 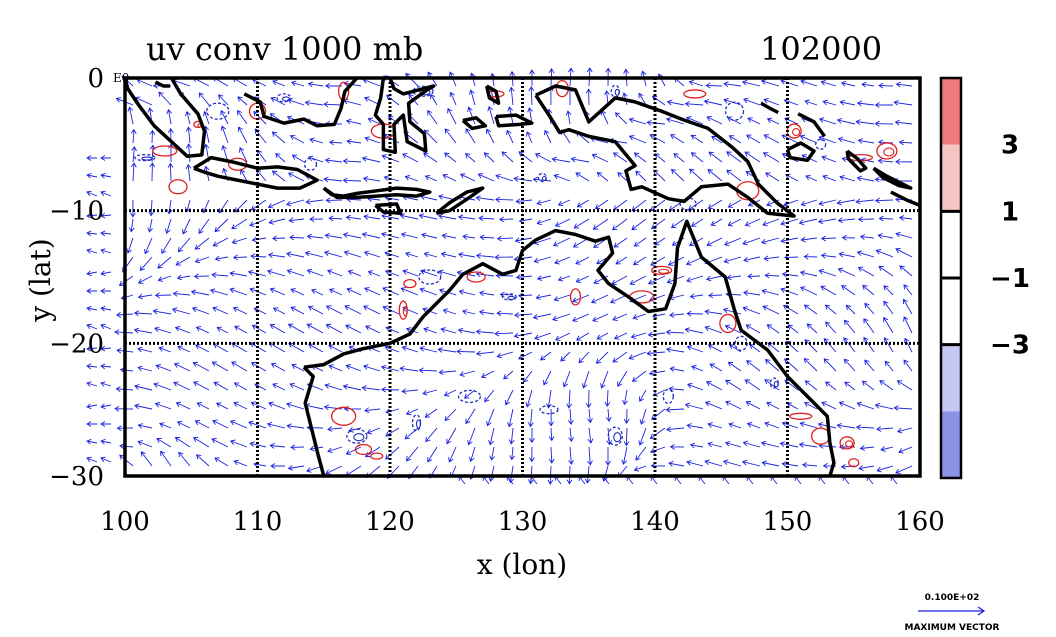 I want to click on colorbar-frame, so click(x=951, y=278).